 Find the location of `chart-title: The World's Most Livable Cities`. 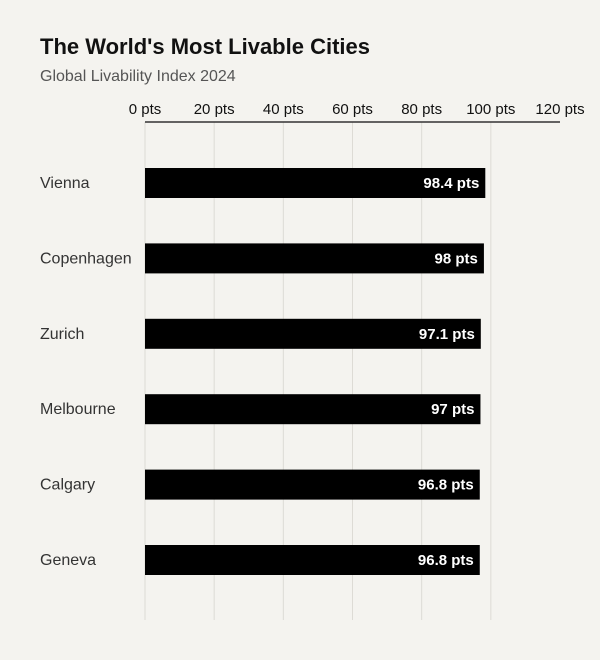

chart-title: The World's Most Livable Cities is located at coordinates (205, 46).